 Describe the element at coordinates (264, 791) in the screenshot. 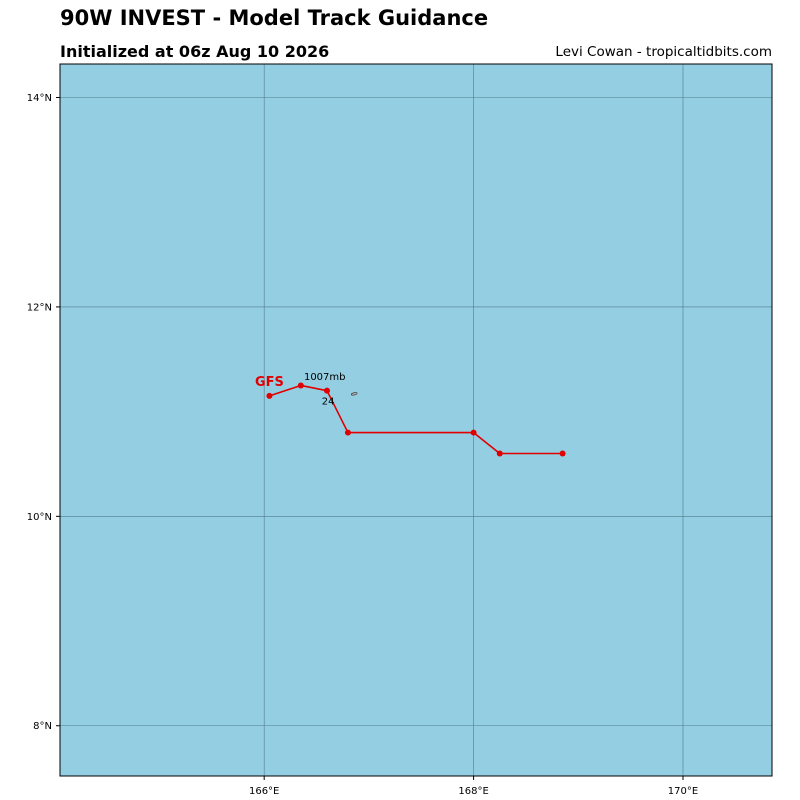

I see `tick-label-lon: 166°E` at that location.